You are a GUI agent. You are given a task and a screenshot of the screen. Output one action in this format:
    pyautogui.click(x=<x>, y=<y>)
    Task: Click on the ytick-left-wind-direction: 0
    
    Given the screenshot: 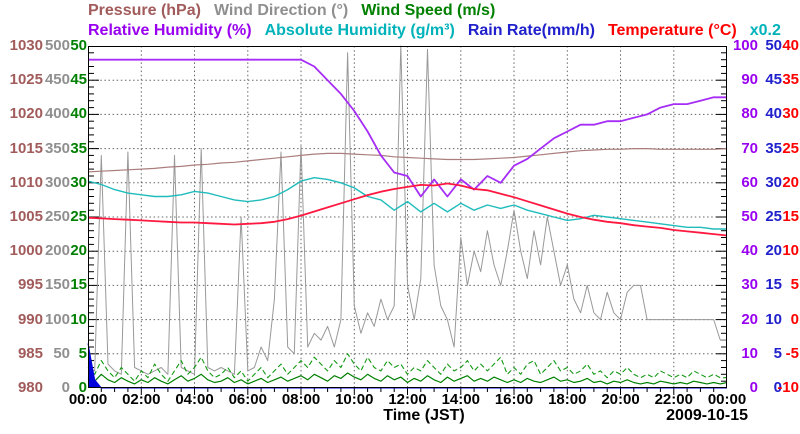 What is the action you would take?
    pyautogui.click(x=65, y=387)
    